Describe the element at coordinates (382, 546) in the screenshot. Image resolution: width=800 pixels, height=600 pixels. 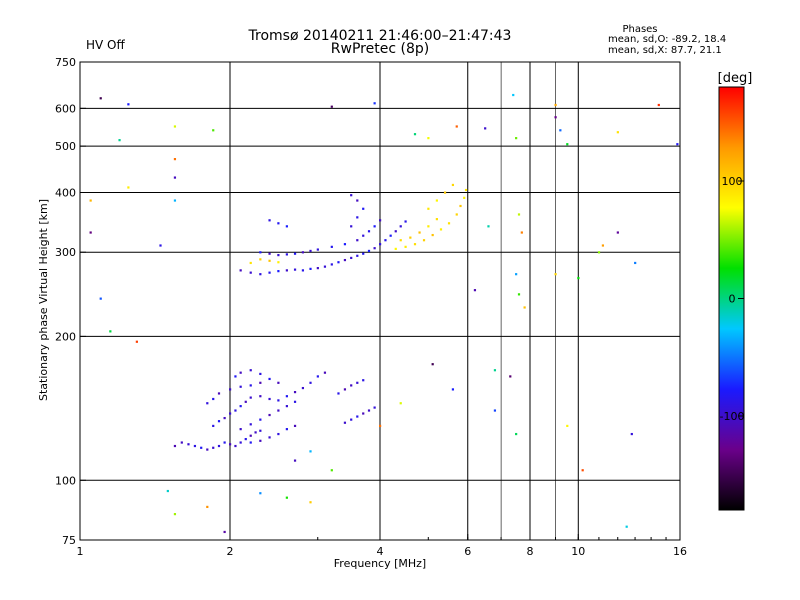
I see `x-axis-ticks: 1 2 4 6 8 10 16` at that location.